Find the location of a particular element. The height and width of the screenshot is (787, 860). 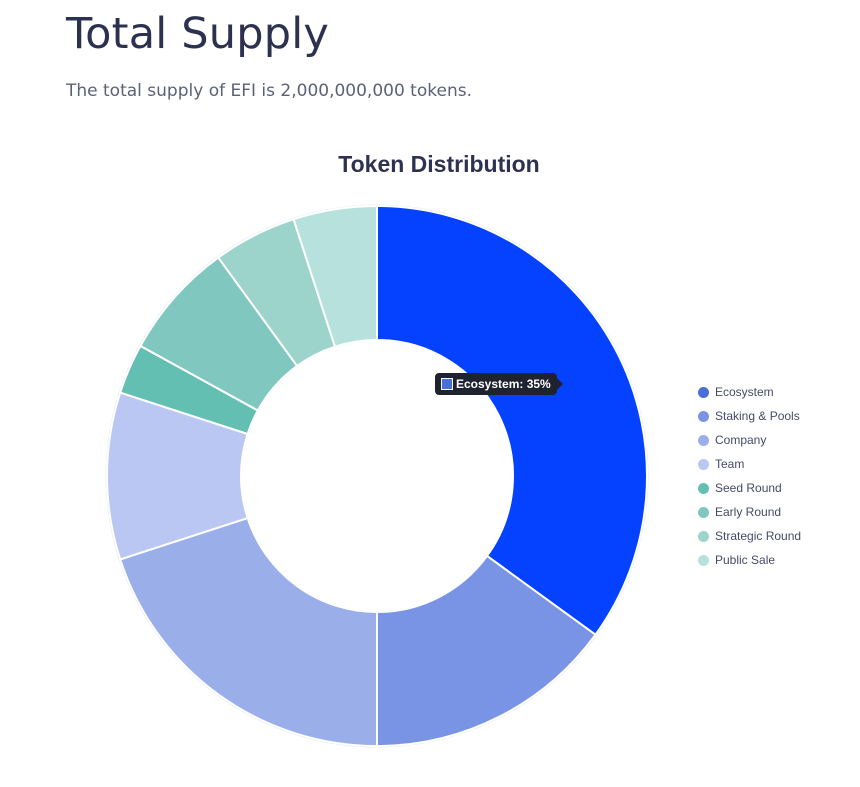

legend-label: Team is located at coordinates (730, 464).